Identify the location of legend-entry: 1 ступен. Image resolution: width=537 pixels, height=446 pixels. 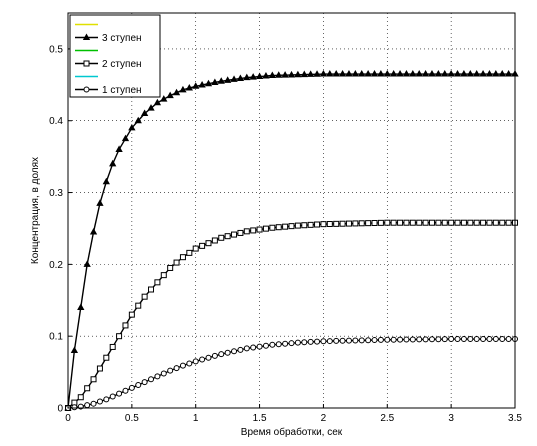
(108, 90).